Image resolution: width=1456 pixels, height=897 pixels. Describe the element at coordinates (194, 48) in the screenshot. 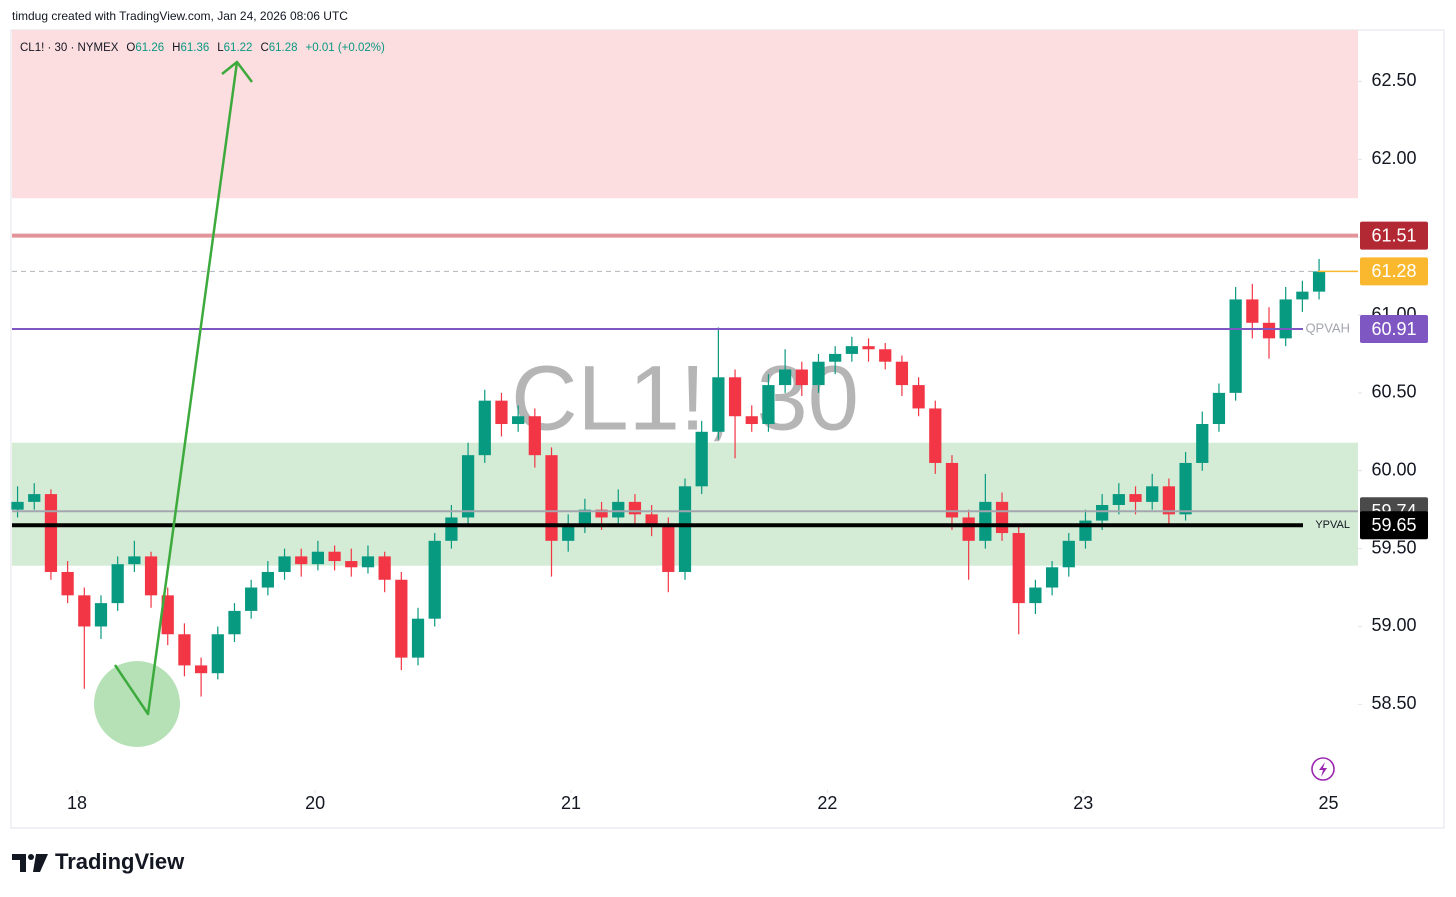

I see `ohlc-value: 61.36` at that location.